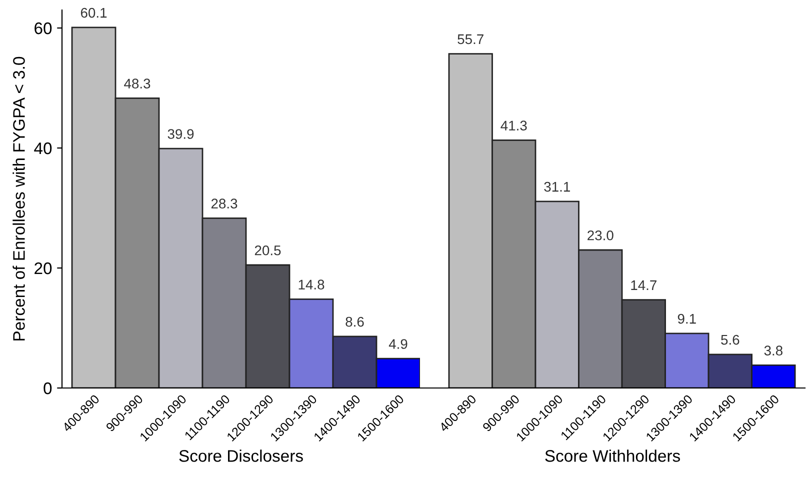  I want to click on y-tick-label: 40, so click(43, 148).